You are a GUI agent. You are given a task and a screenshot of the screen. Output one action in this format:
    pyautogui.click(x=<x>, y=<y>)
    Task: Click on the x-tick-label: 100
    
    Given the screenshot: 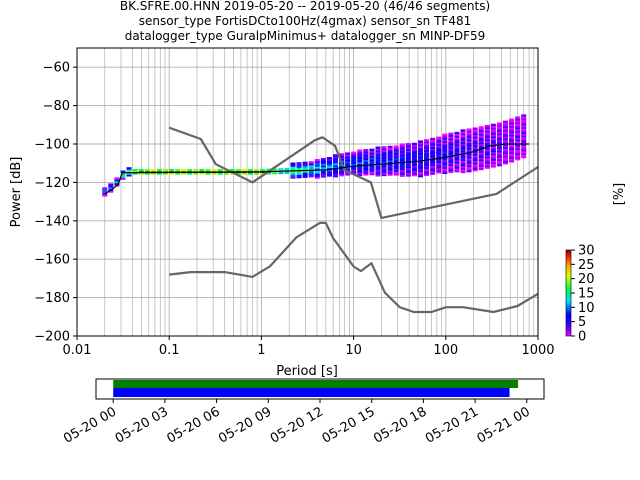 What is the action you would take?
    pyautogui.click(x=445, y=350)
    